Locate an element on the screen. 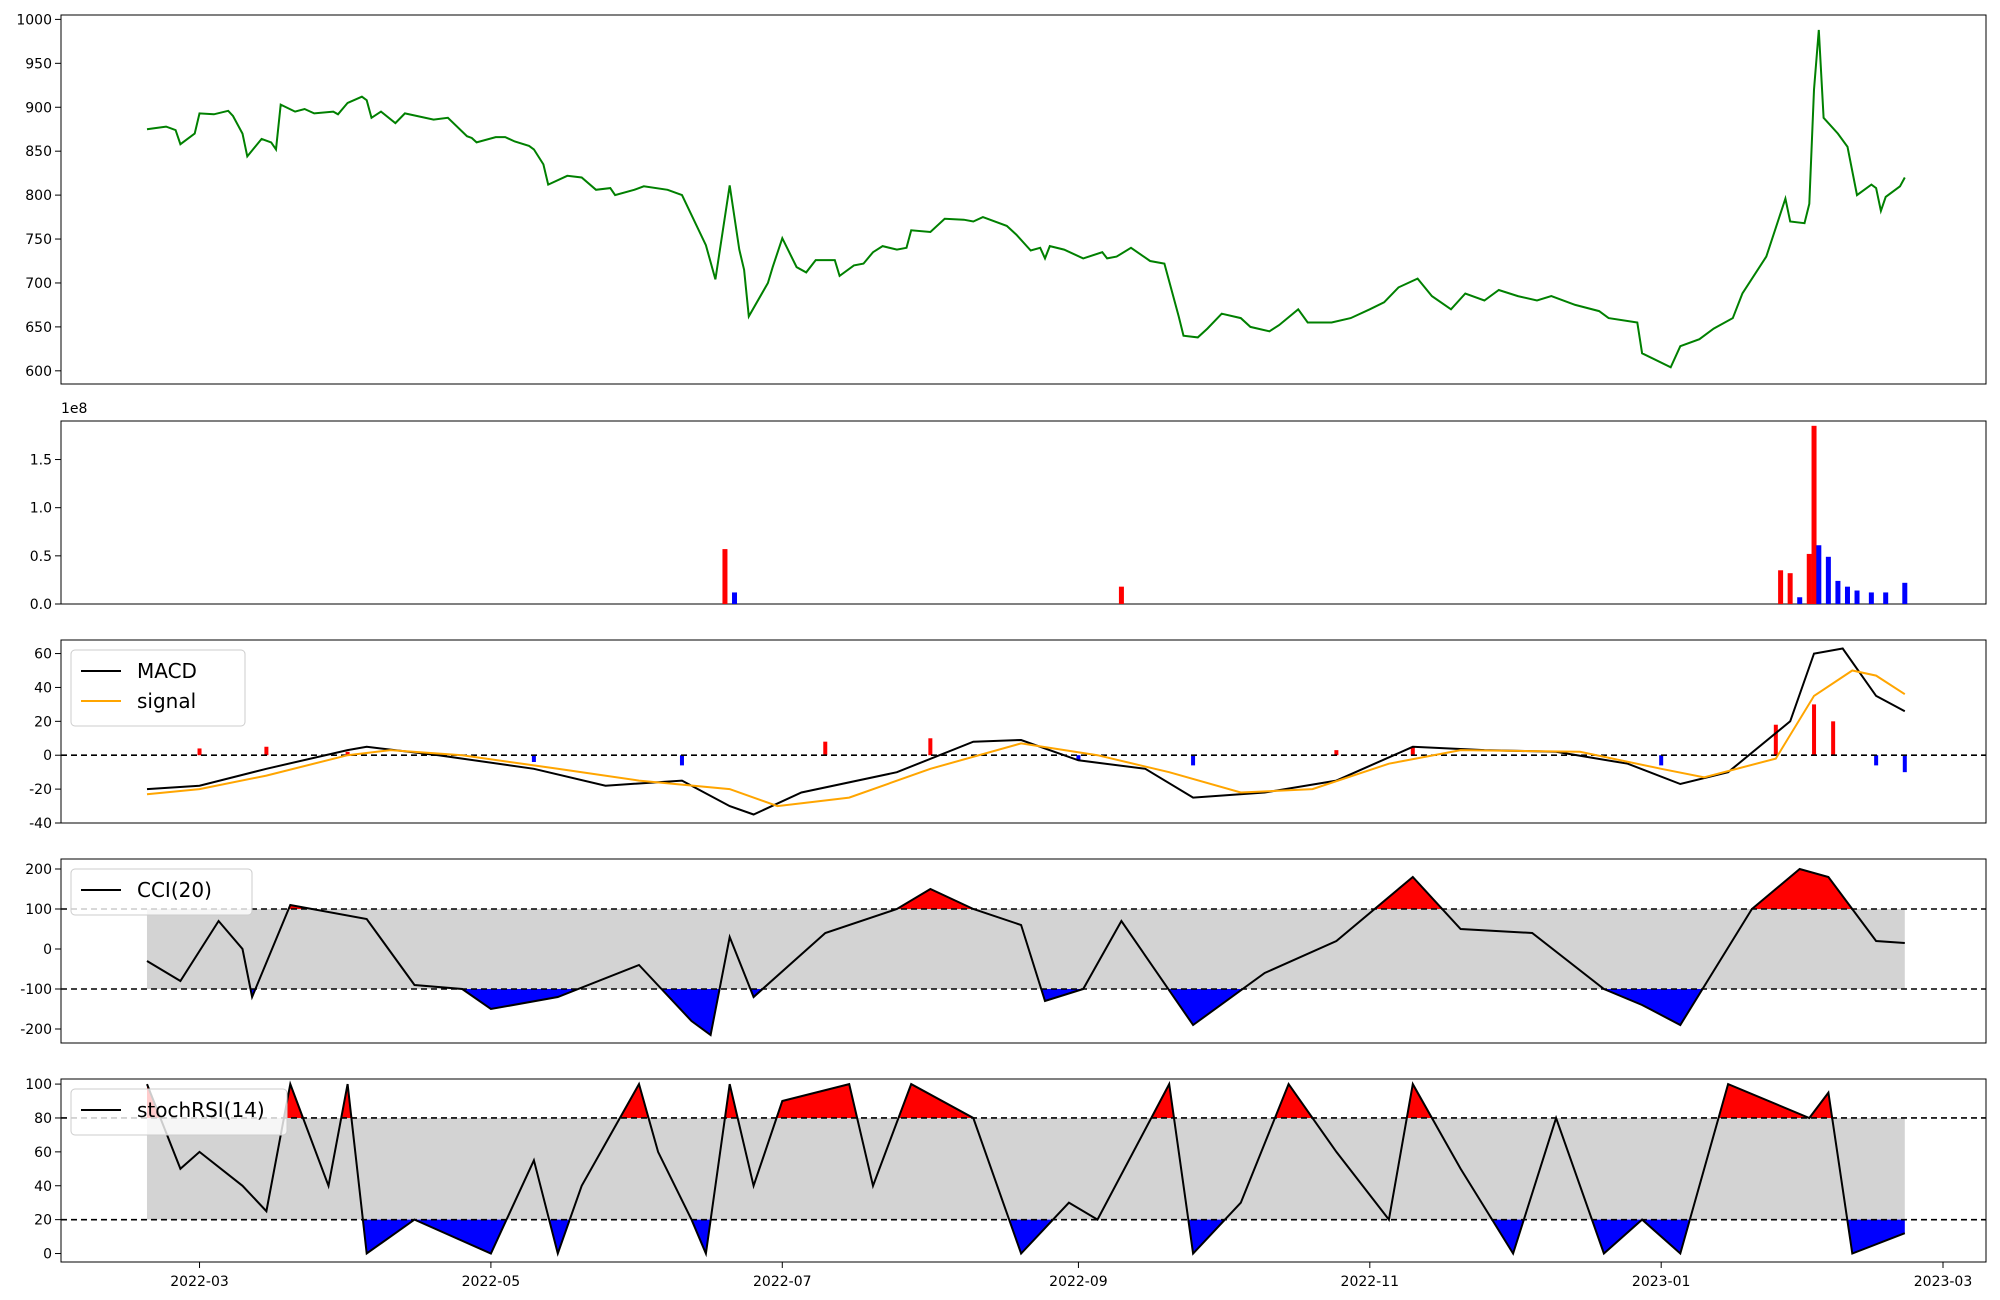 This screenshot has height=1300, width=2000. stochrsi-line is located at coordinates (1026, 1169).